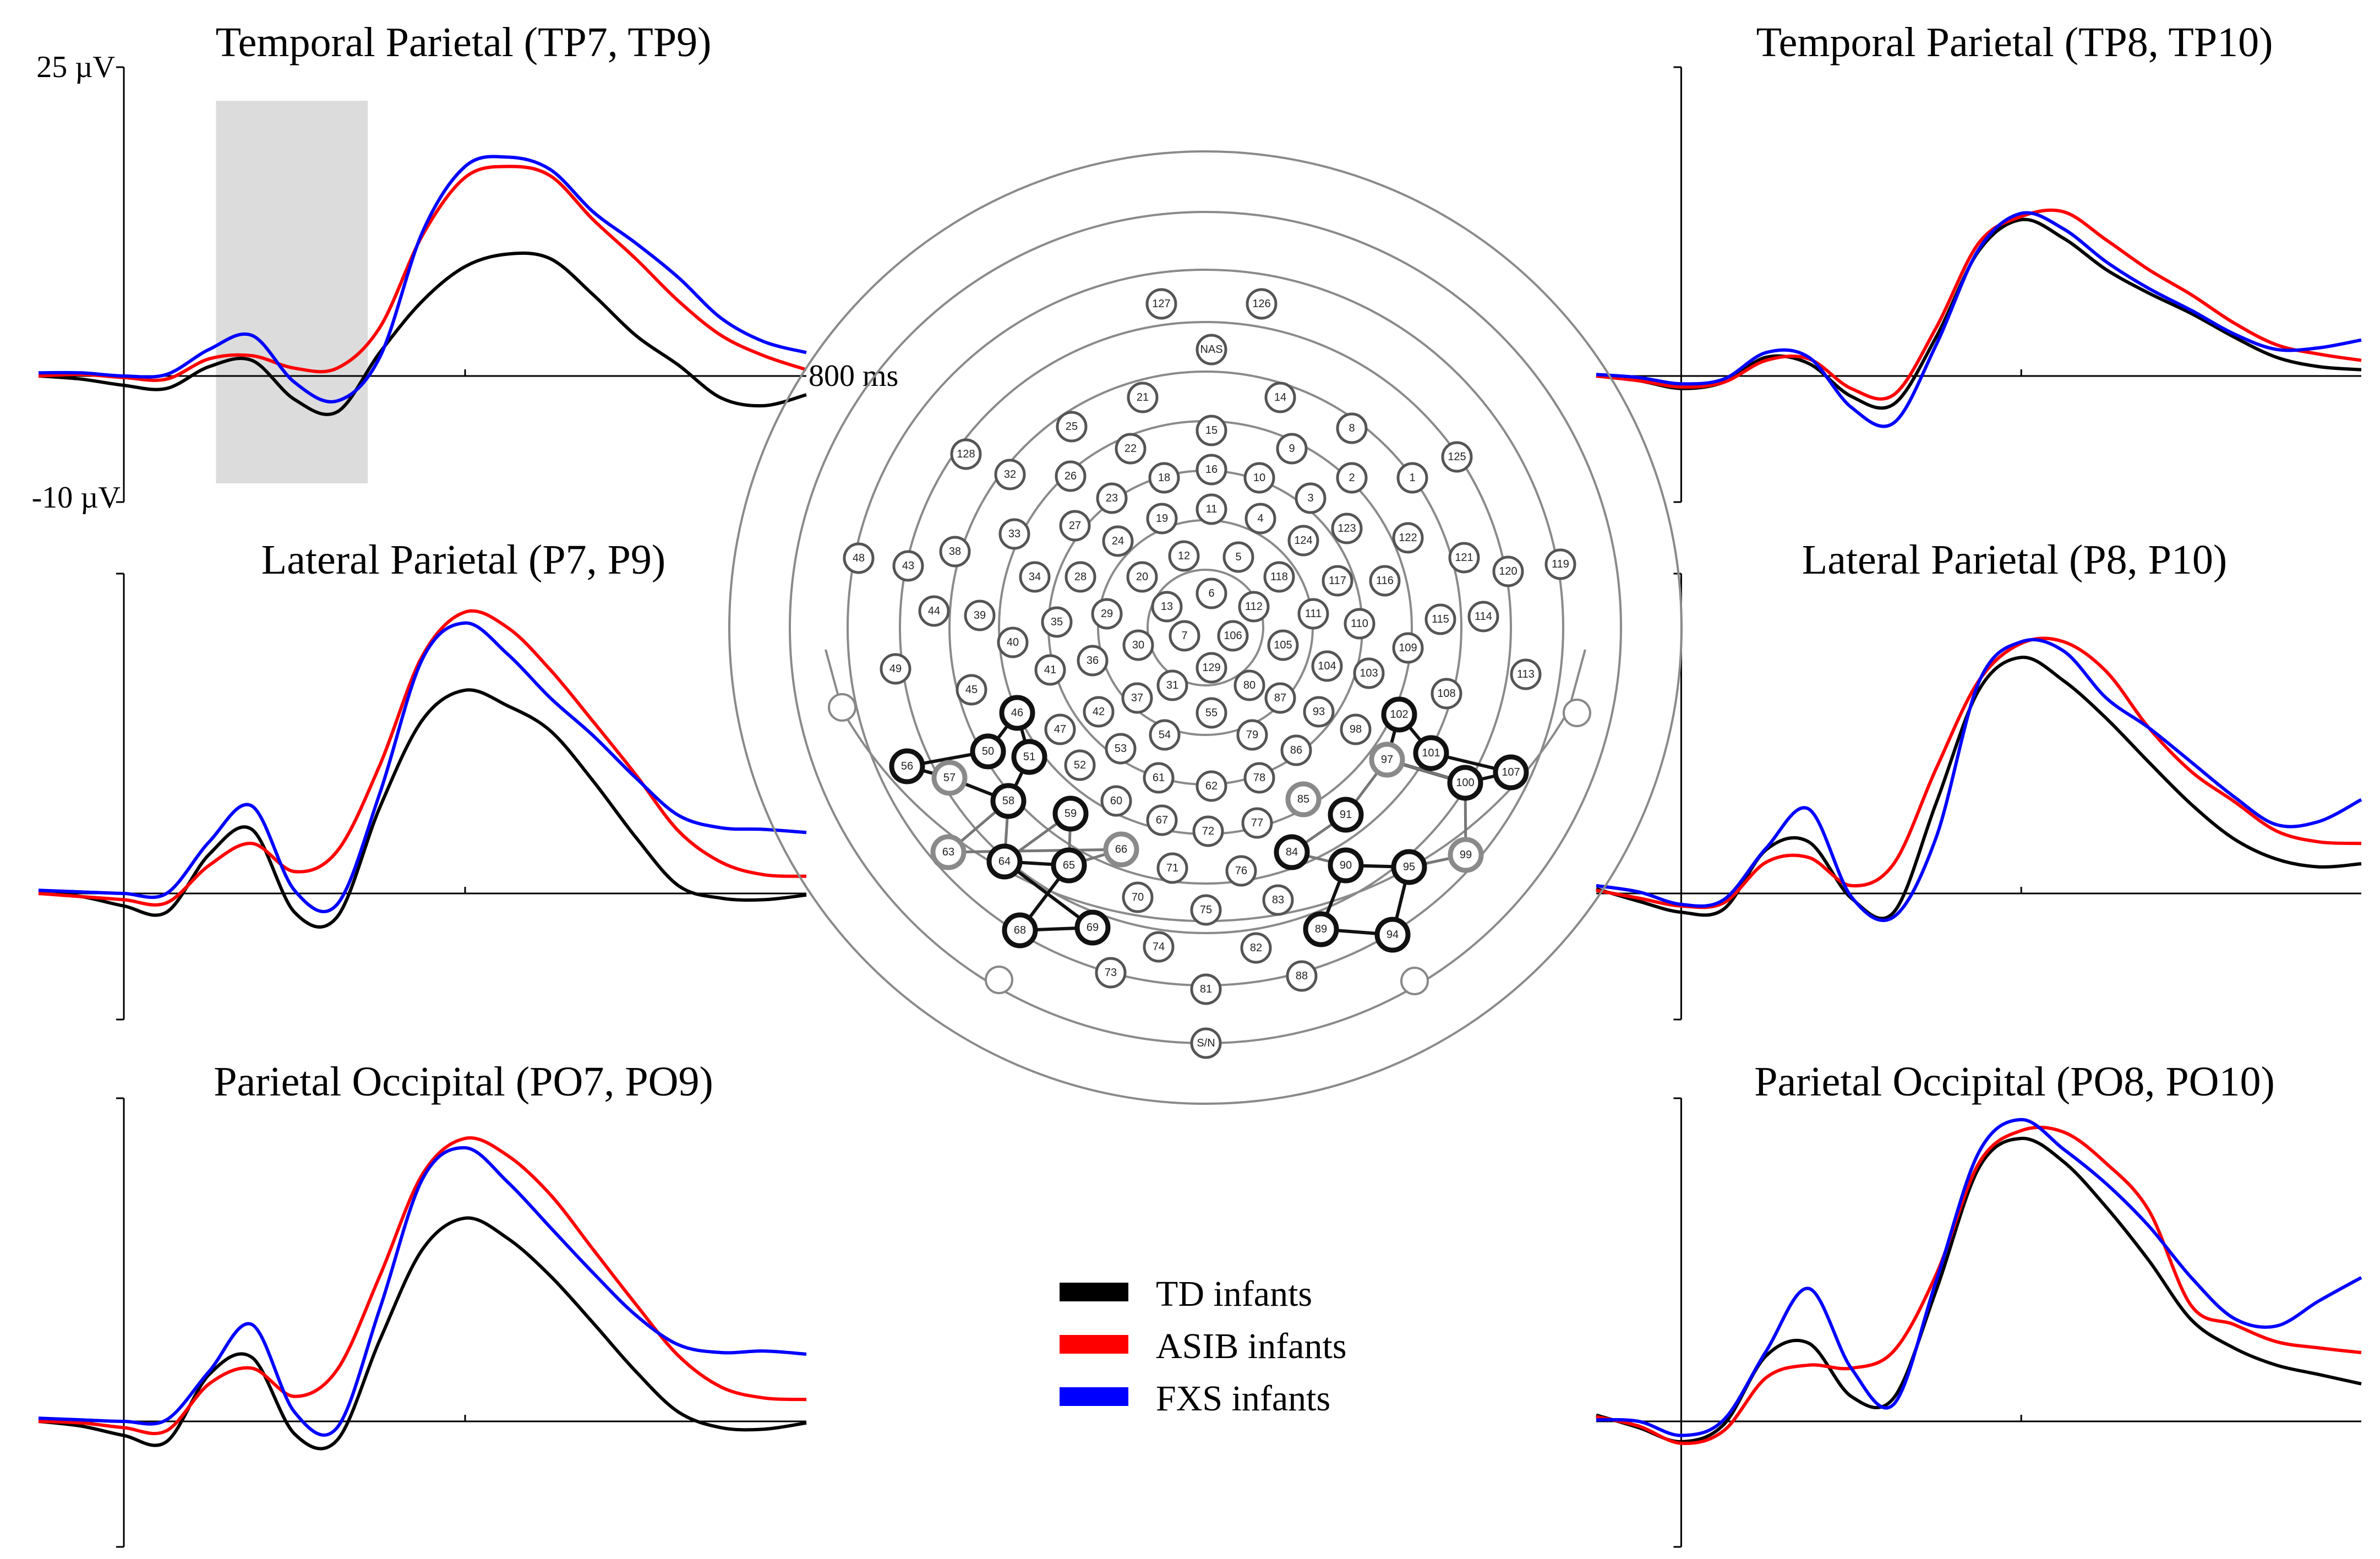 Image resolution: width=2380 pixels, height=1559 pixels. I want to click on svg-text: 46, so click(1017, 713).